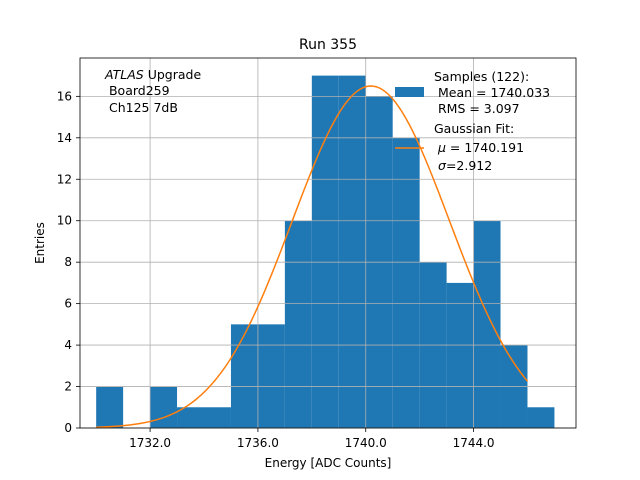 The image size is (640, 480). I want to click on annotation-channel: Ch125 7dB, so click(141, 107).